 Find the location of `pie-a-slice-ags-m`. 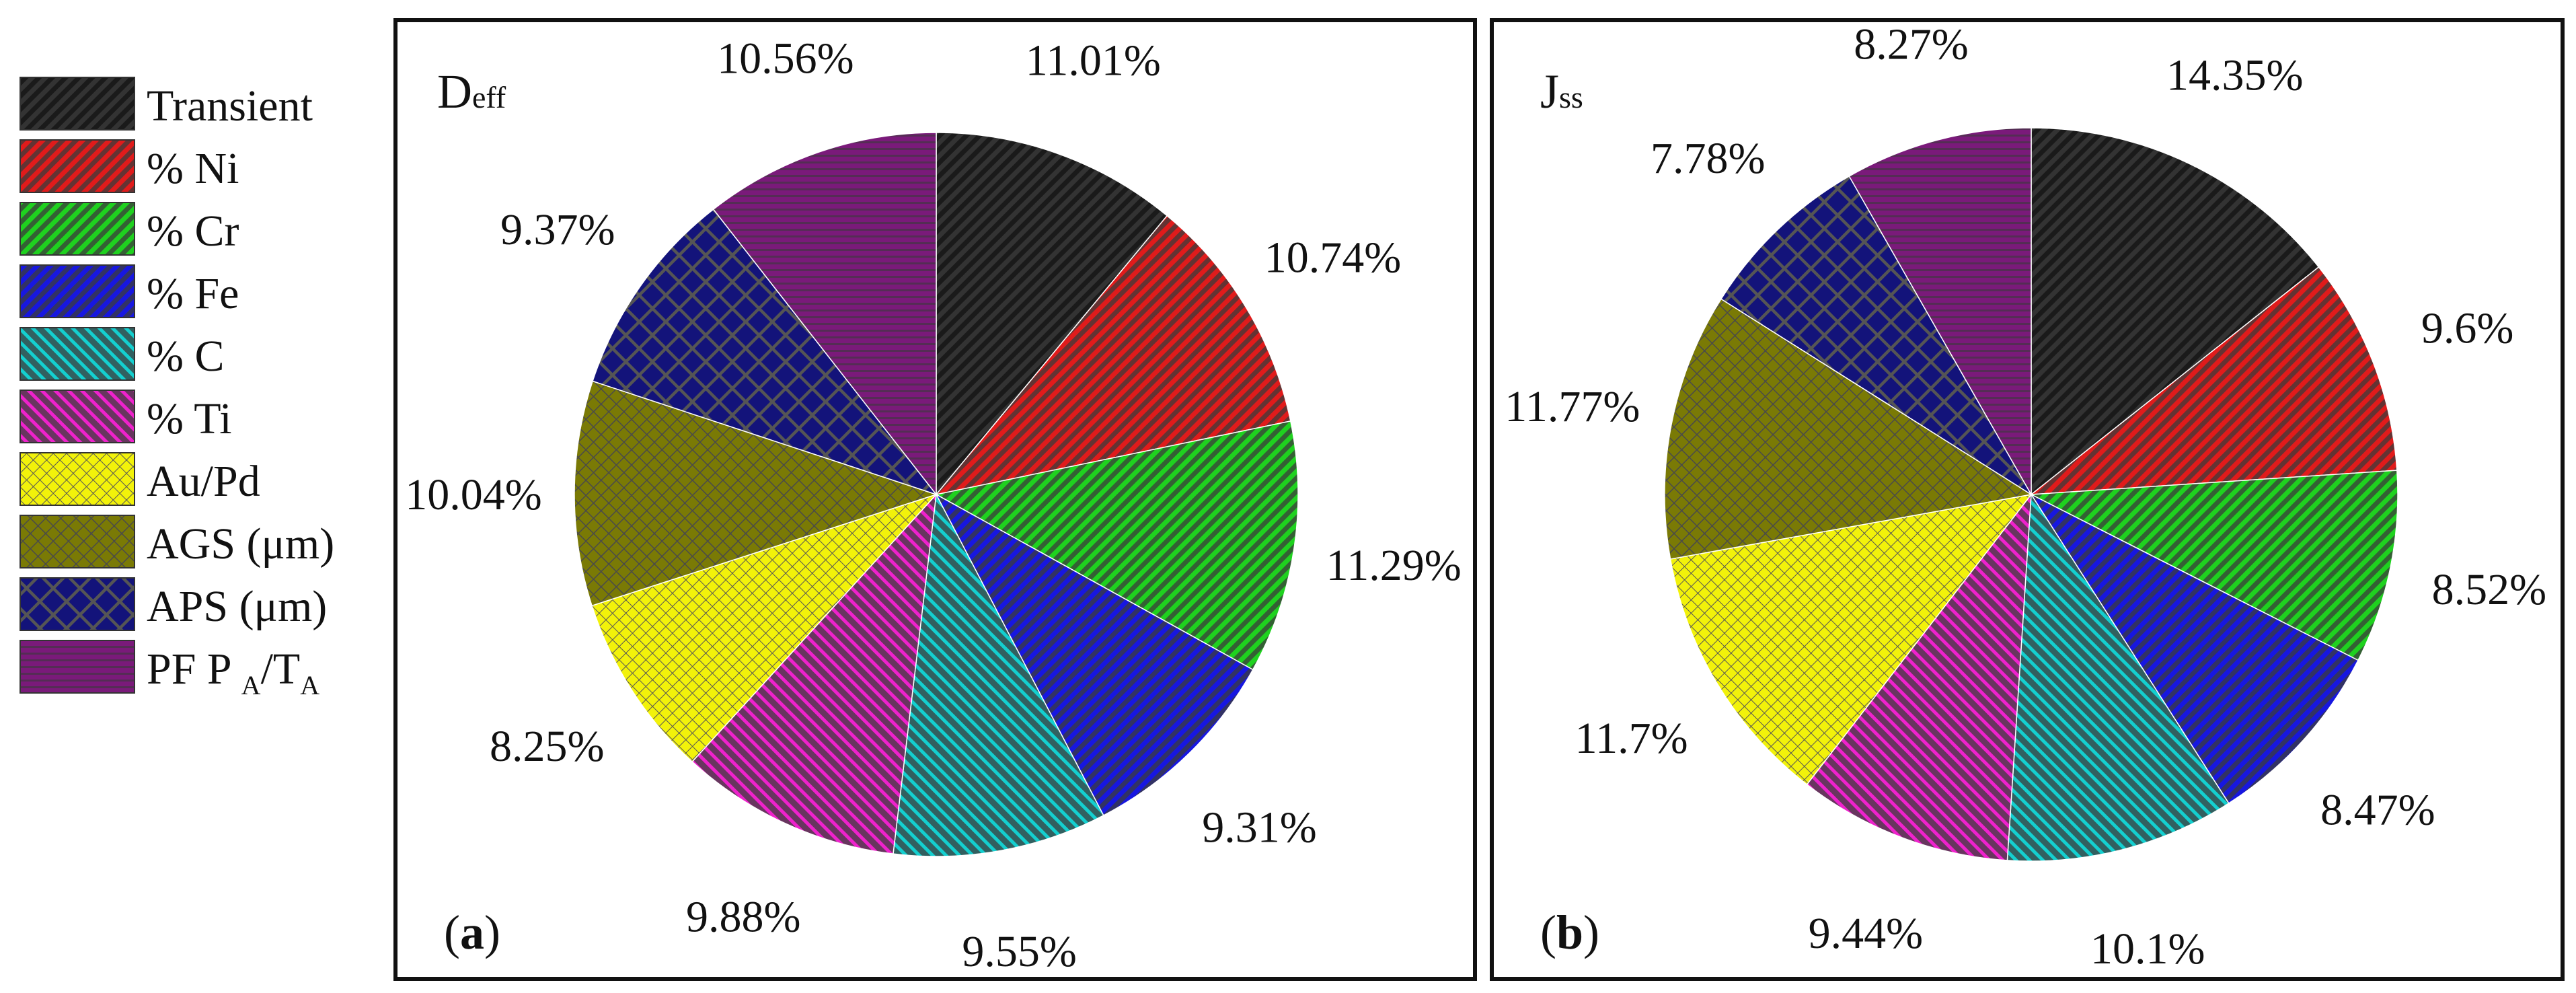

pie-a-slice-ags-m is located at coordinates (756, 493).